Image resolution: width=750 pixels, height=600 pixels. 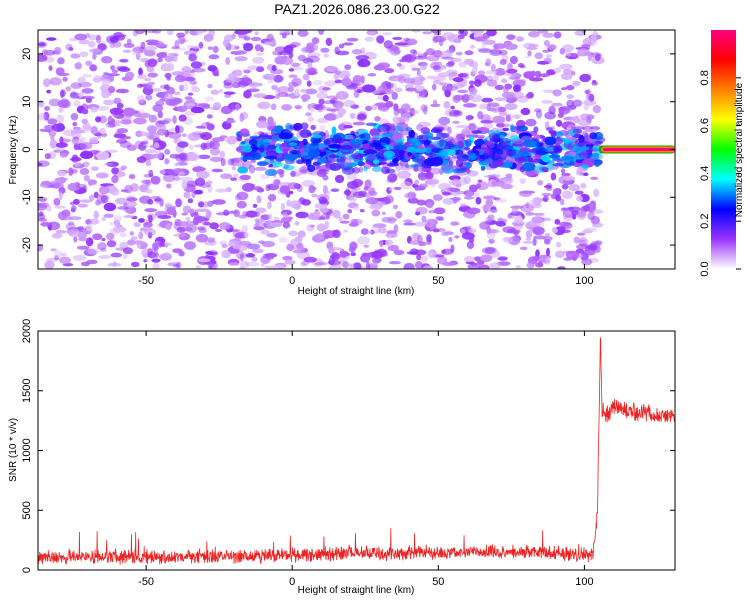 I want to click on colorbar-ramp, so click(x=723, y=149).